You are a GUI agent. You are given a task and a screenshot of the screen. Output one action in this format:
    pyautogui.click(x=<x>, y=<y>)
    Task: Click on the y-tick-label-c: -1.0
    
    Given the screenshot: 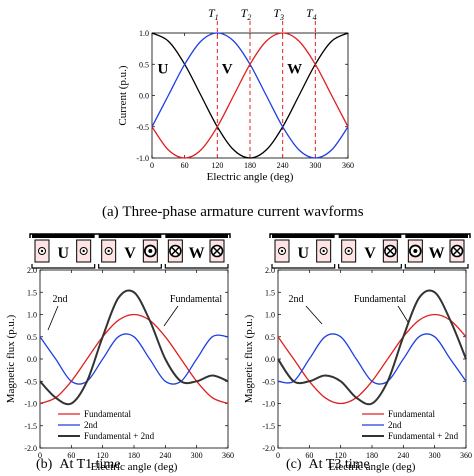 What is the action you would take?
    pyautogui.click(x=268, y=404)
    